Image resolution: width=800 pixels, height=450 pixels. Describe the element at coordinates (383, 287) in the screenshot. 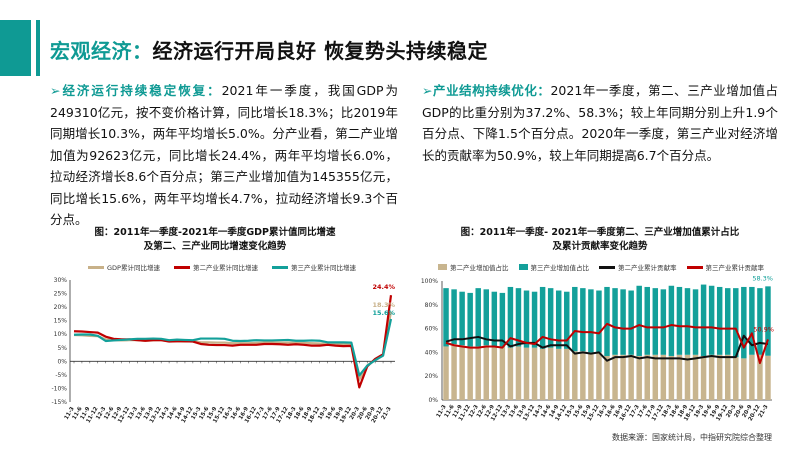

I see `end-data-label: 24.4%` at that location.